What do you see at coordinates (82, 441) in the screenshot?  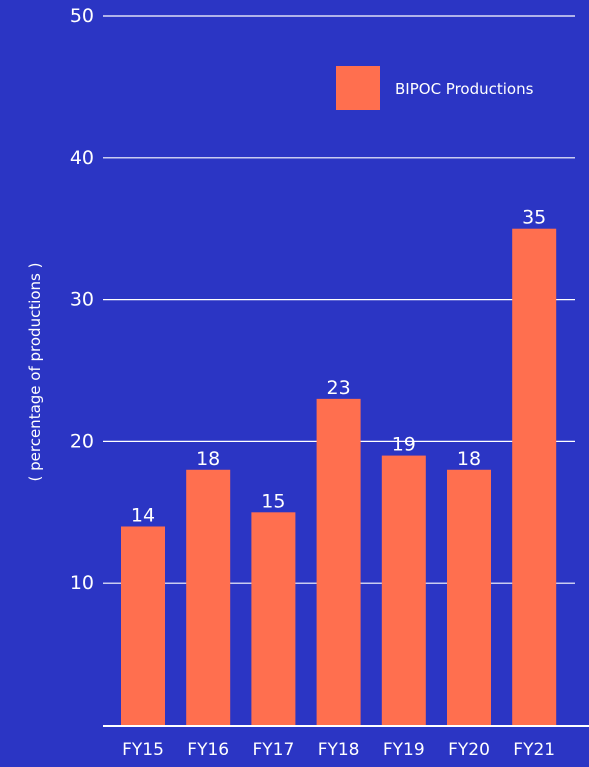 I see `y-tick-label-20: 20` at bounding box center [82, 441].